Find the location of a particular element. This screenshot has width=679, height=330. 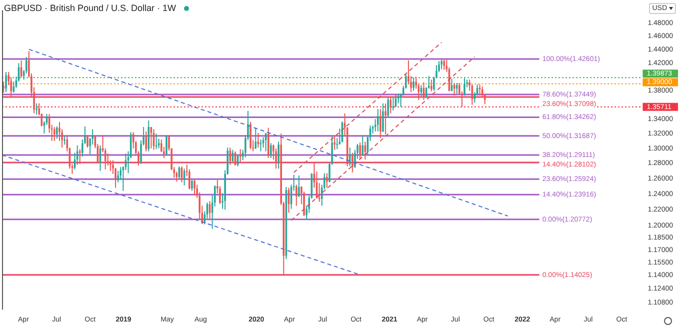

candlestick is located at coordinates (79, 156).